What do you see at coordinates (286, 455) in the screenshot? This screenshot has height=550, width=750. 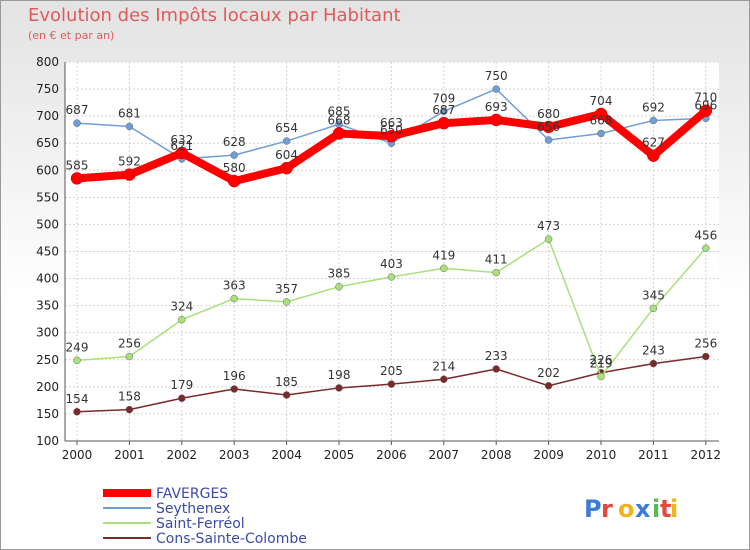 I see `x-tick-label: 2004` at bounding box center [286, 455].